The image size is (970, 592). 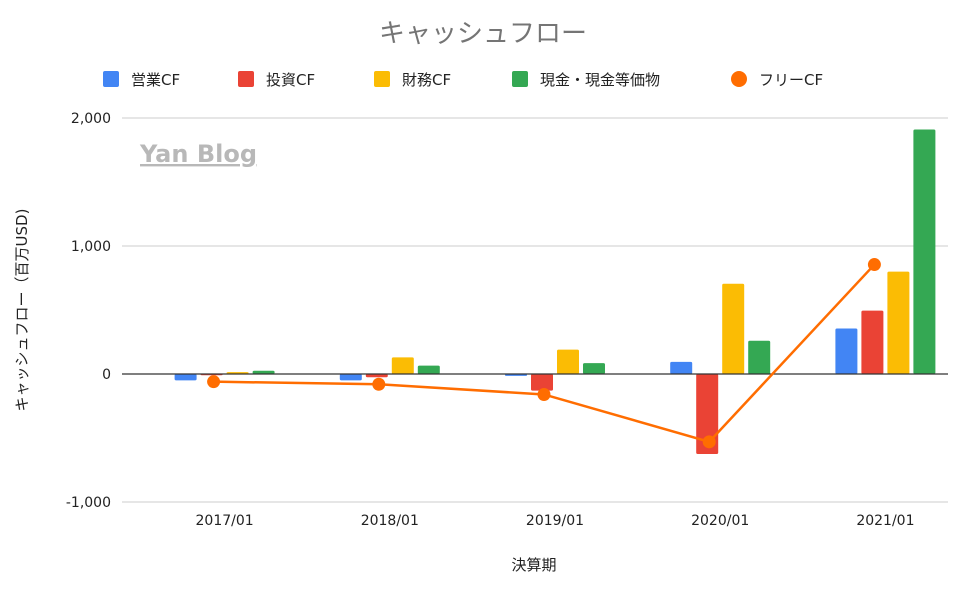 I want to click on x-tick-label: 2019/01, so click(x=555, y=521).